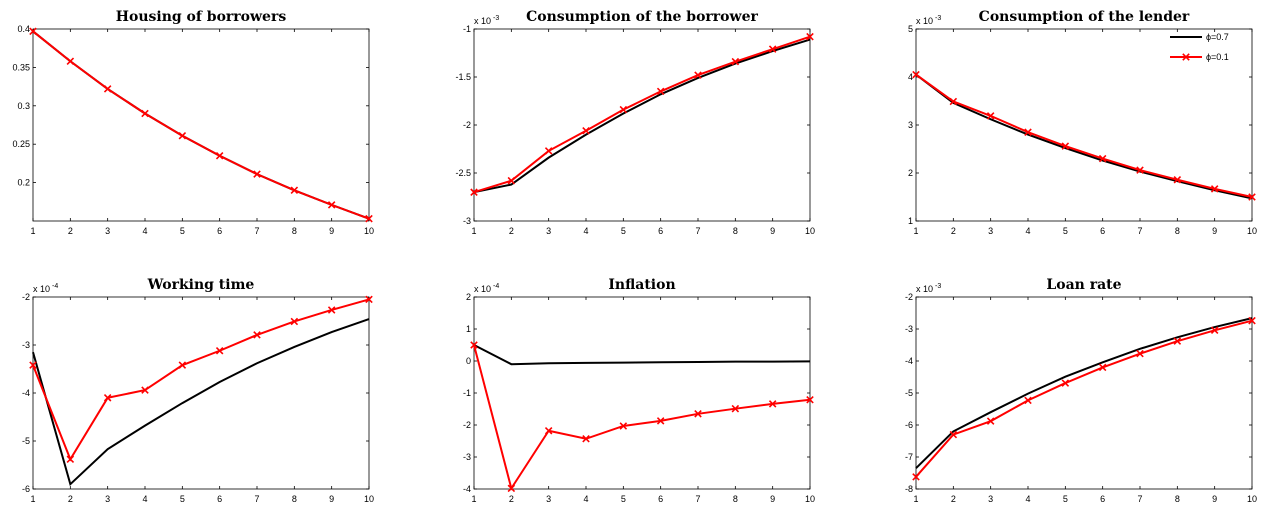  Describe the element at coordinates (23, 106) in the screenshot. I see `y-tick-label: 0.3` at that location.